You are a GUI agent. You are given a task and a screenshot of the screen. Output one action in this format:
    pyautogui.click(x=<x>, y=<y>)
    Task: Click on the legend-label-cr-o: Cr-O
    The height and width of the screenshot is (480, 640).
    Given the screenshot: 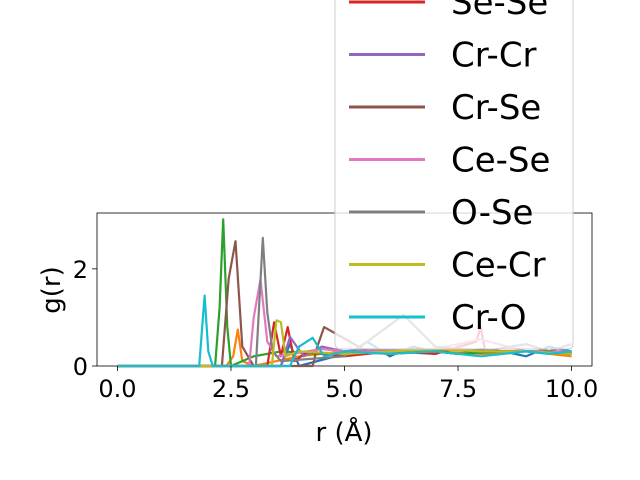 What is the action you would take?
    pyautogui.click(x=489, y=318)
    